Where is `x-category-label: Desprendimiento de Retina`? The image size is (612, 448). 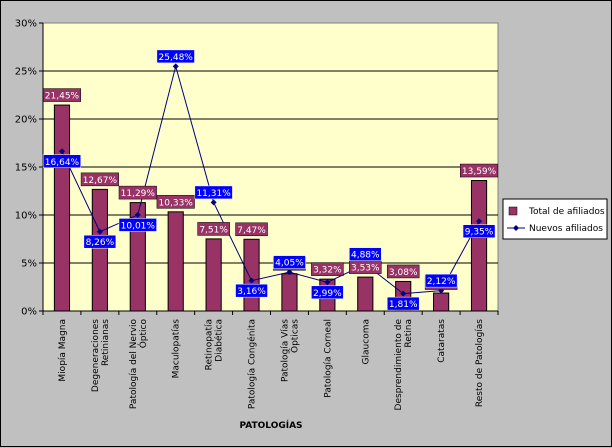
x-category-label: Desprendimiento de Retina is located at coordinates (404, 365).